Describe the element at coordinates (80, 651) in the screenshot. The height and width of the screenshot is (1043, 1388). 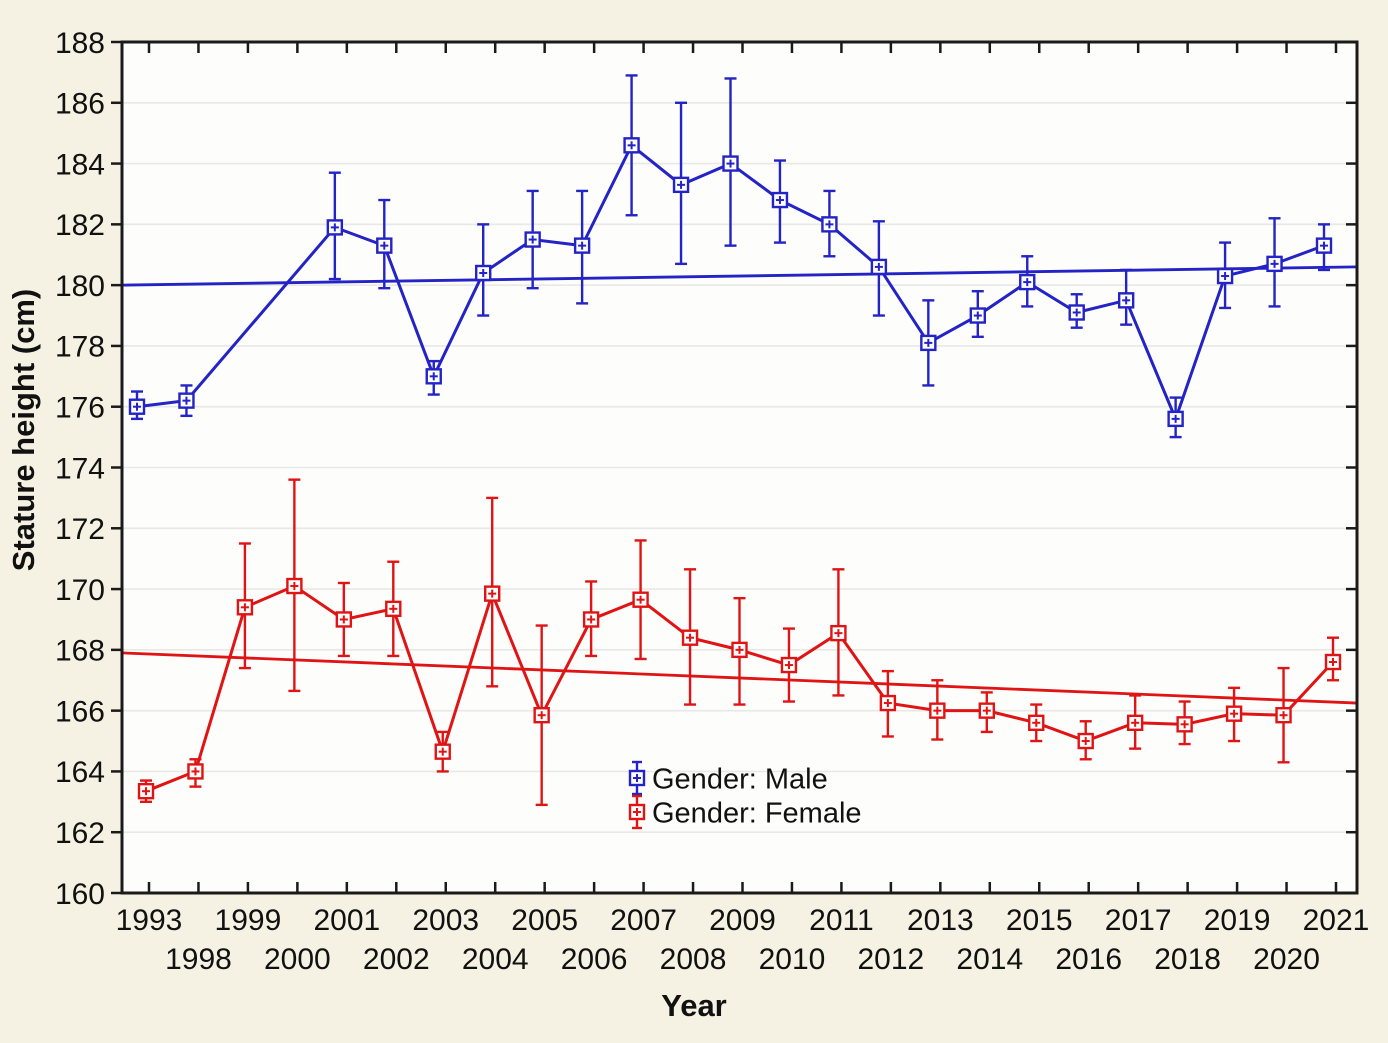
I see `y-tick-label: 168` at that location.